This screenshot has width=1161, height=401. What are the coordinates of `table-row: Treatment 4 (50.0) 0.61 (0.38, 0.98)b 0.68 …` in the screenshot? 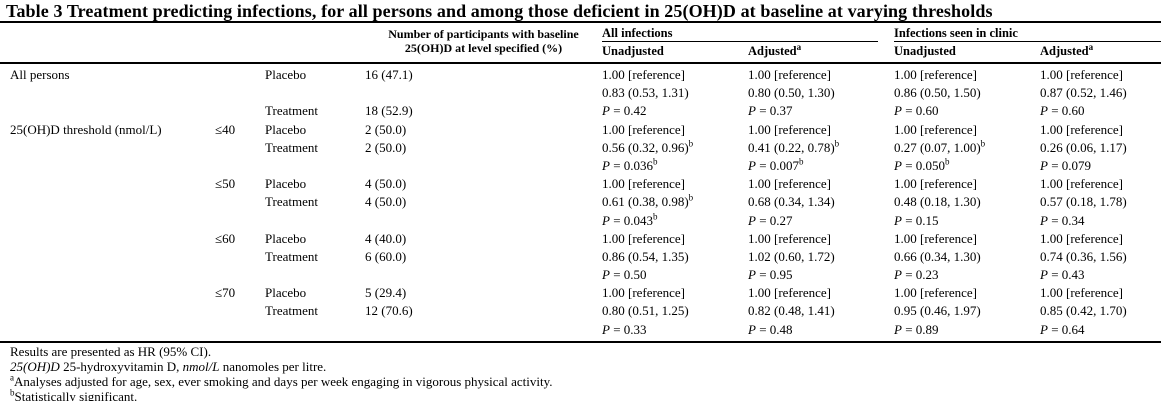 It's located at (585, 202).